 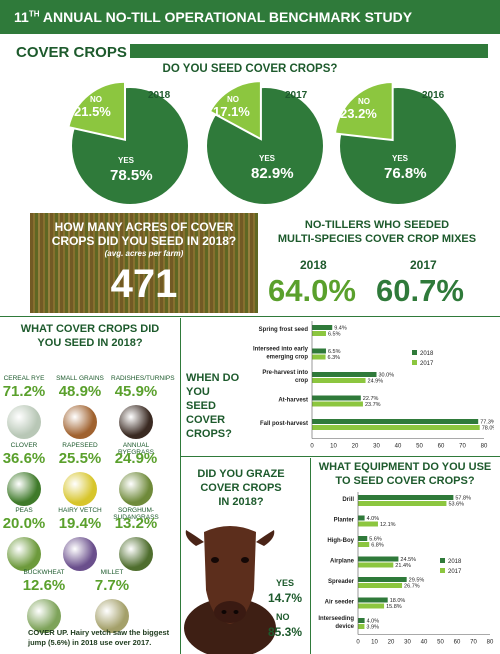 What do you see at coordinates (213, 385) in the screenshot?
I see `when-title-line1: WHEN DO YOU` at bounding box center [213, 385].